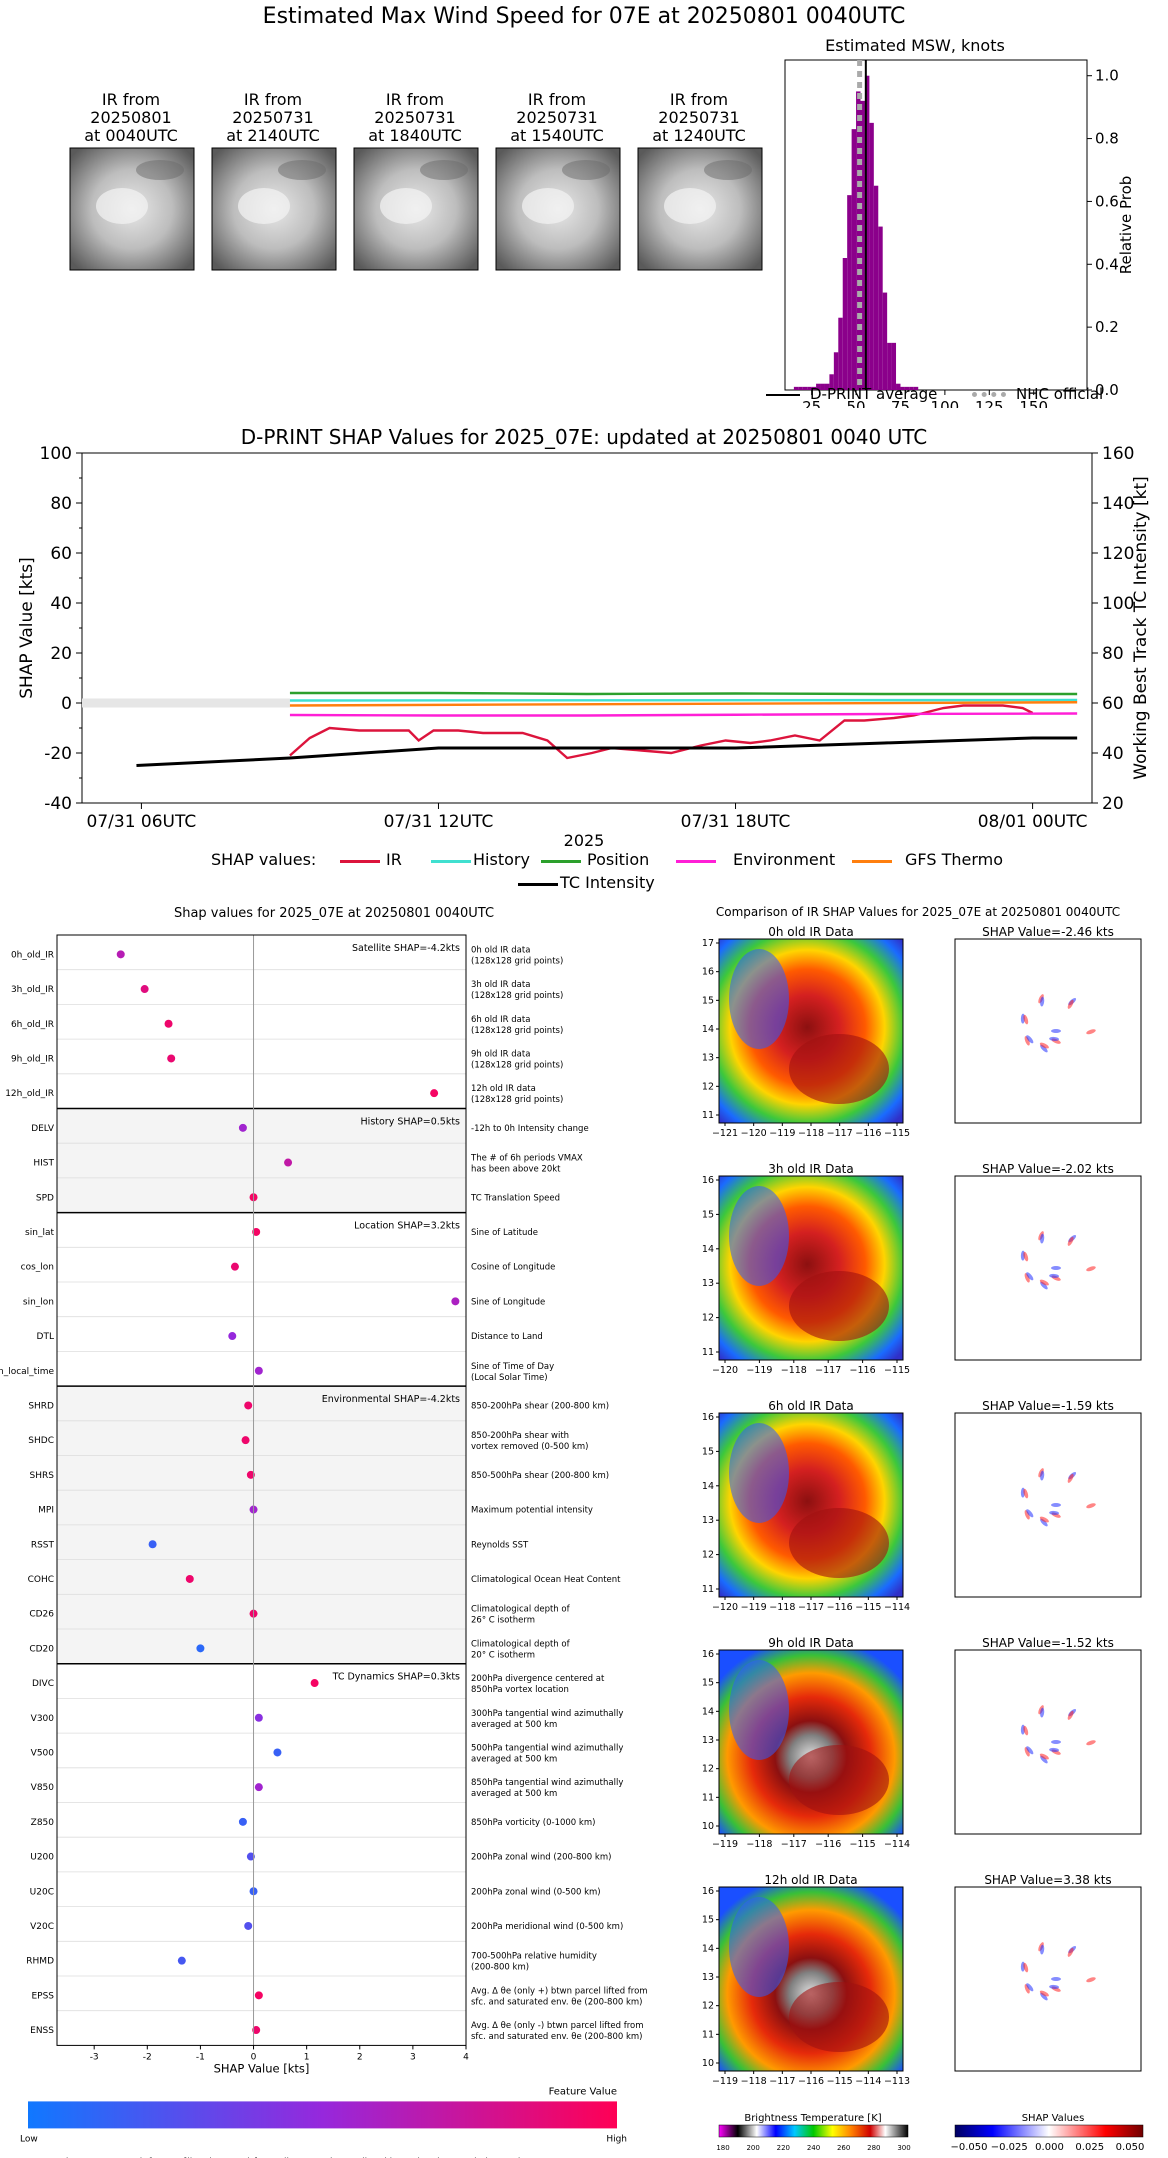 This screenshot has width=1168, height=2158. Describe the element at coordinates (500, 1545) in the screenshot. I see `feature-desc: Reynolds SST` at that location.